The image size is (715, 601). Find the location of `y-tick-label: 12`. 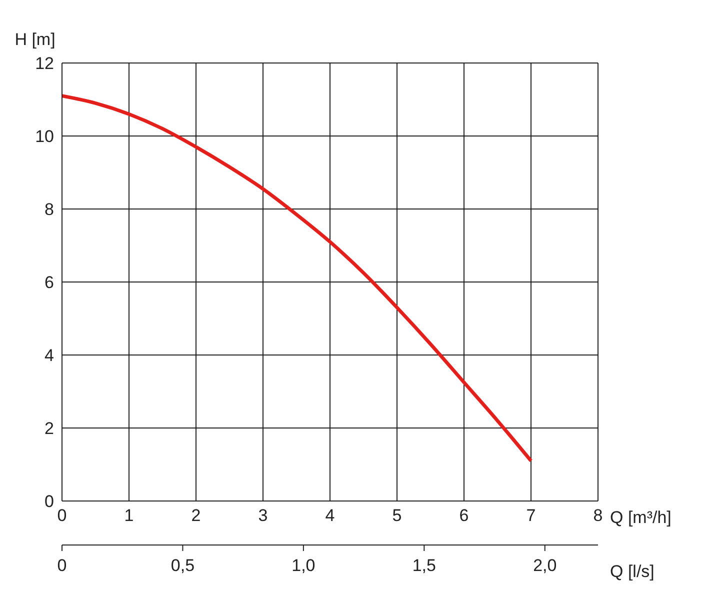

y-tick-label: 12 is located at coordinates (44, 64).